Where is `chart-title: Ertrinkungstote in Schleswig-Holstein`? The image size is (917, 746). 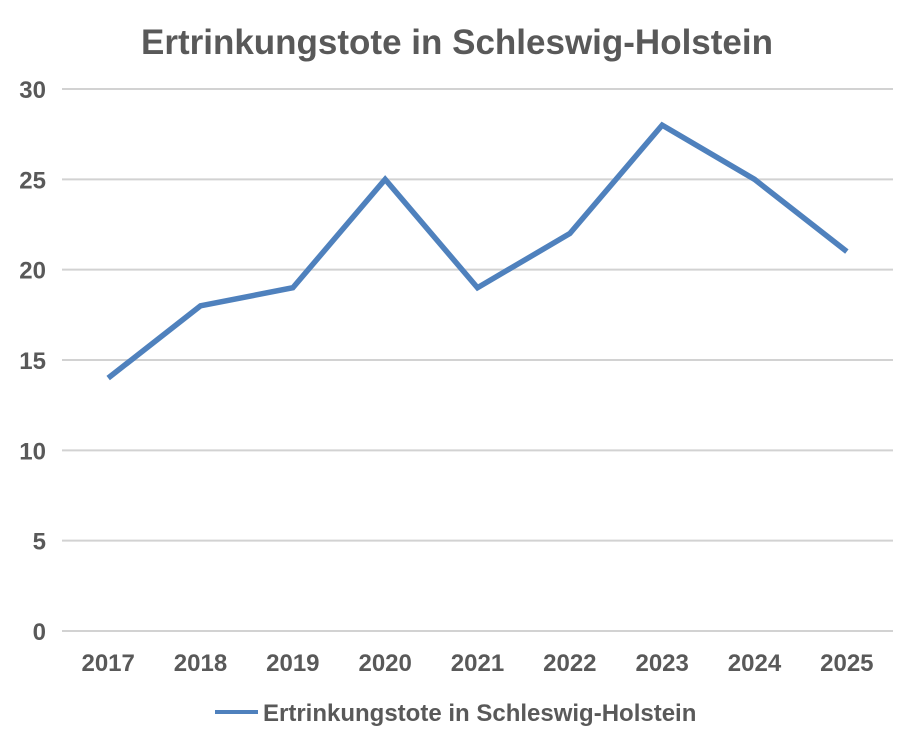
chart-title: Ertrinkungstote in Schleswig-Holstein is located at coordinates (457, 42).